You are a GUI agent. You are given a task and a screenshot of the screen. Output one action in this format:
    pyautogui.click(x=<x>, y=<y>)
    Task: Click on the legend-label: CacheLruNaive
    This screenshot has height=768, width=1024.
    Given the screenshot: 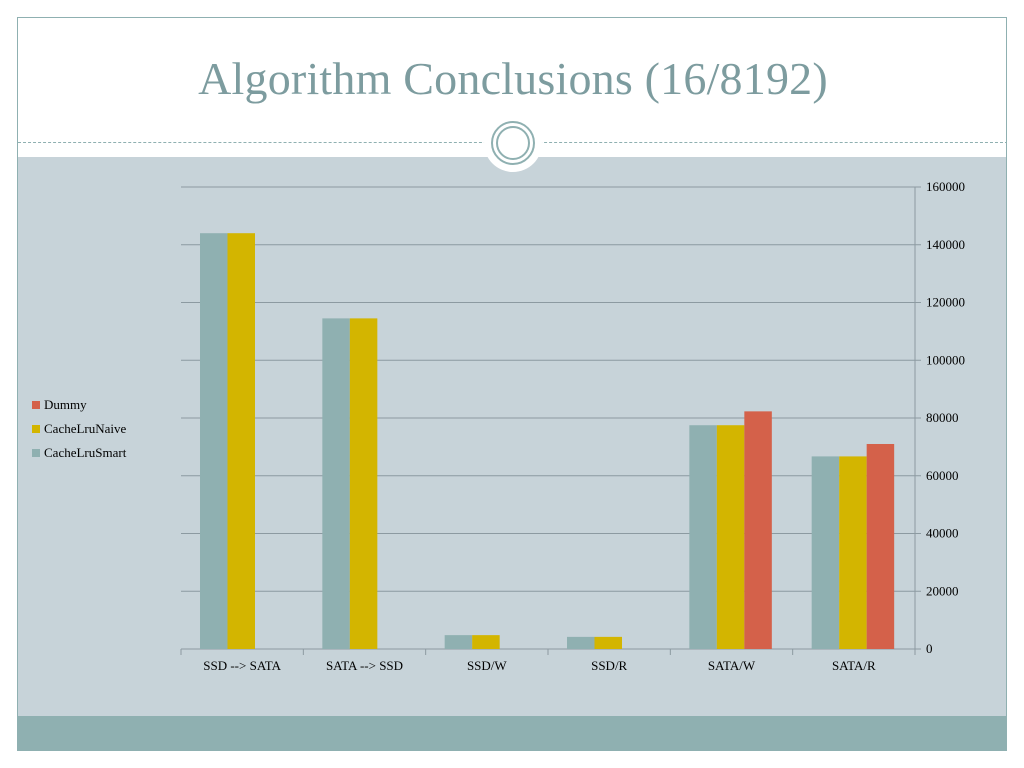 What is the action you would take?
    pyautogui.click(x=85, y=428)
    